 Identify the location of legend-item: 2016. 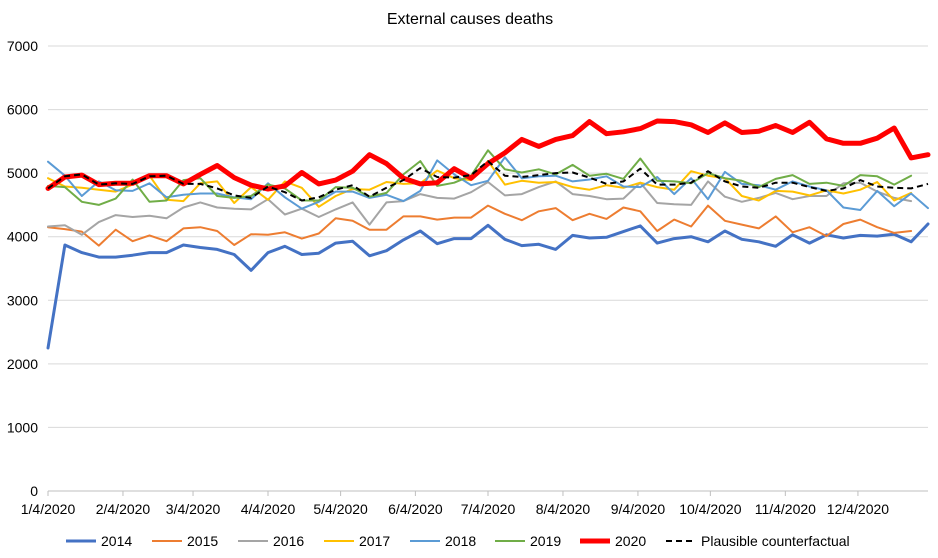
(271, 541).